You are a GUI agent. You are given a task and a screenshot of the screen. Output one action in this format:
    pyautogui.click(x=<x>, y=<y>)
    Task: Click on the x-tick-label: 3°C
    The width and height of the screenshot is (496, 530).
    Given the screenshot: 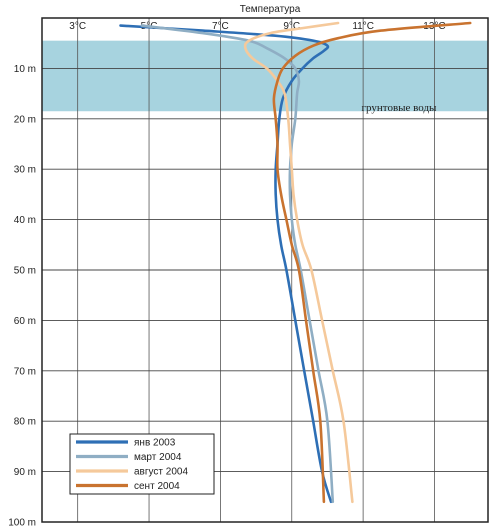 What is the action you would take?
    pyautogui.click(x=77, y=26)
    